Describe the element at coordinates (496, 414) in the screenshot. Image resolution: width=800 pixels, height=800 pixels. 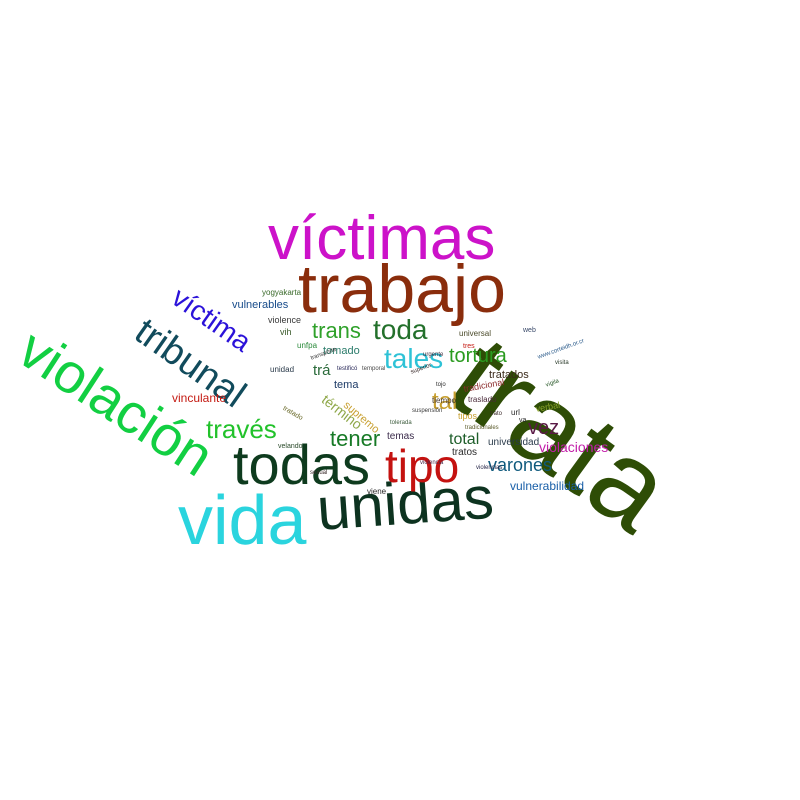
I see `word-trato: trato` at that location.